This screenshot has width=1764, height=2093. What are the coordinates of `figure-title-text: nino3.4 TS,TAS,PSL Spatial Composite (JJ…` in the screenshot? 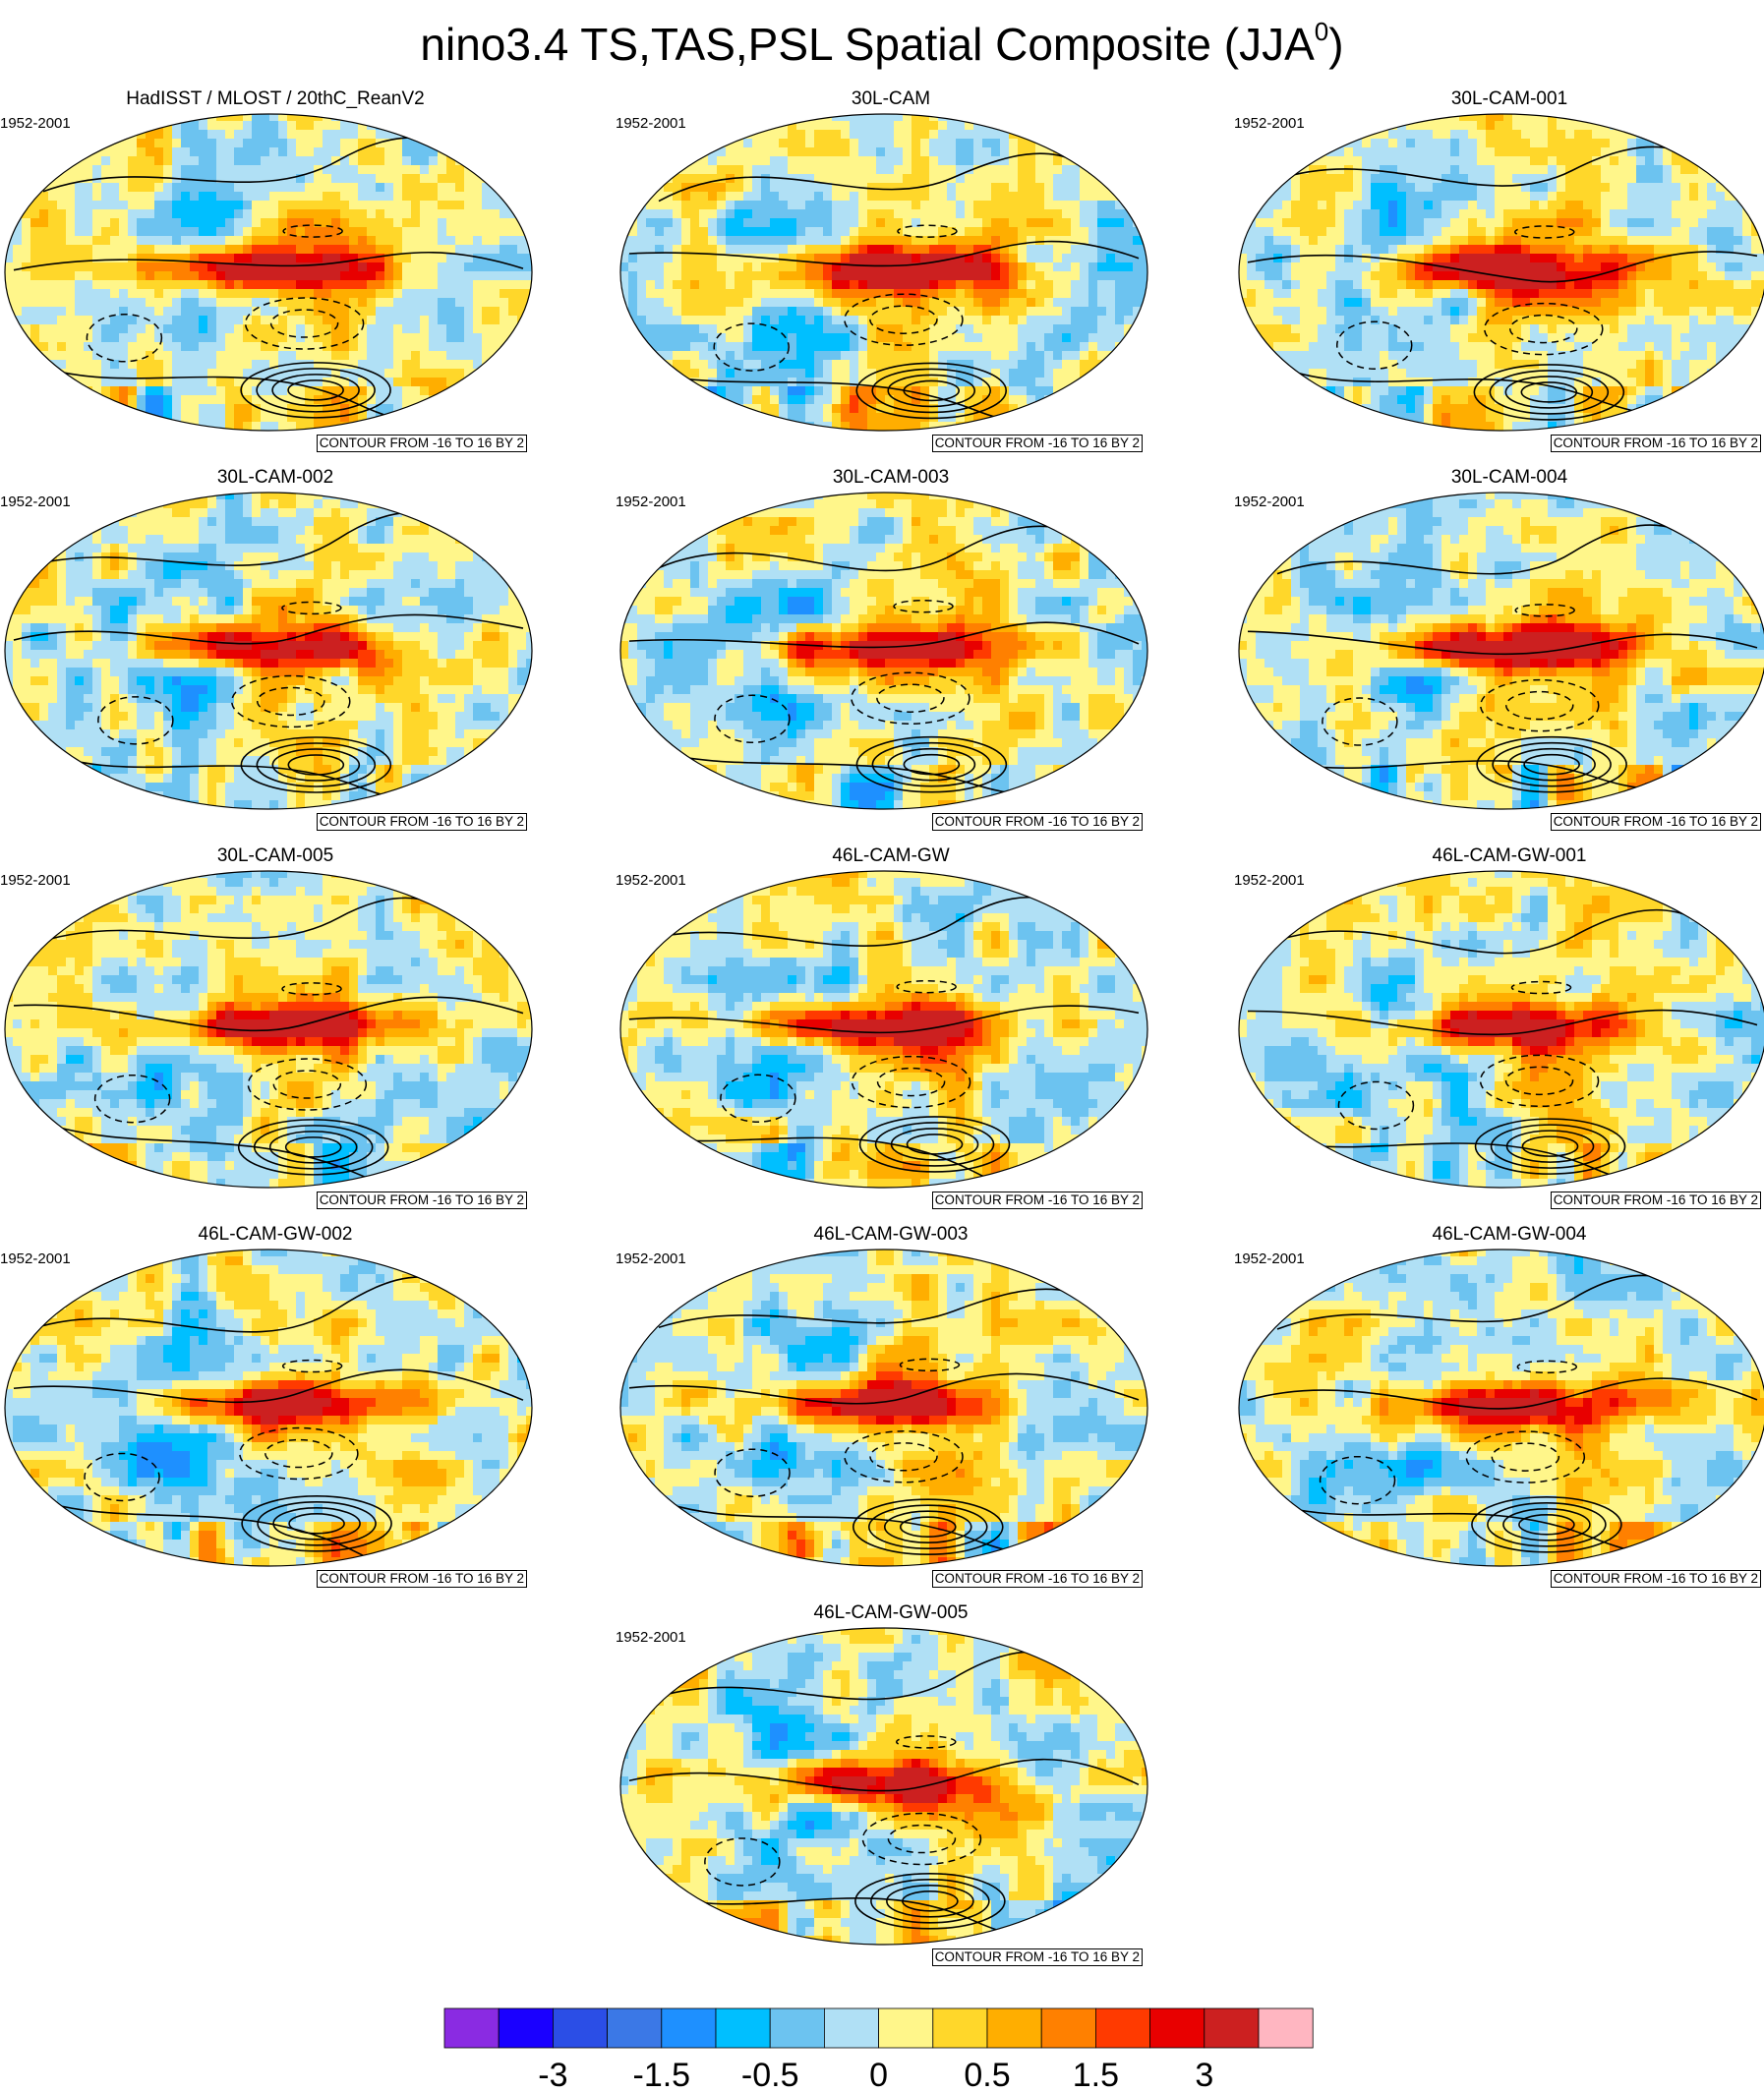 It's located at (867, 45).